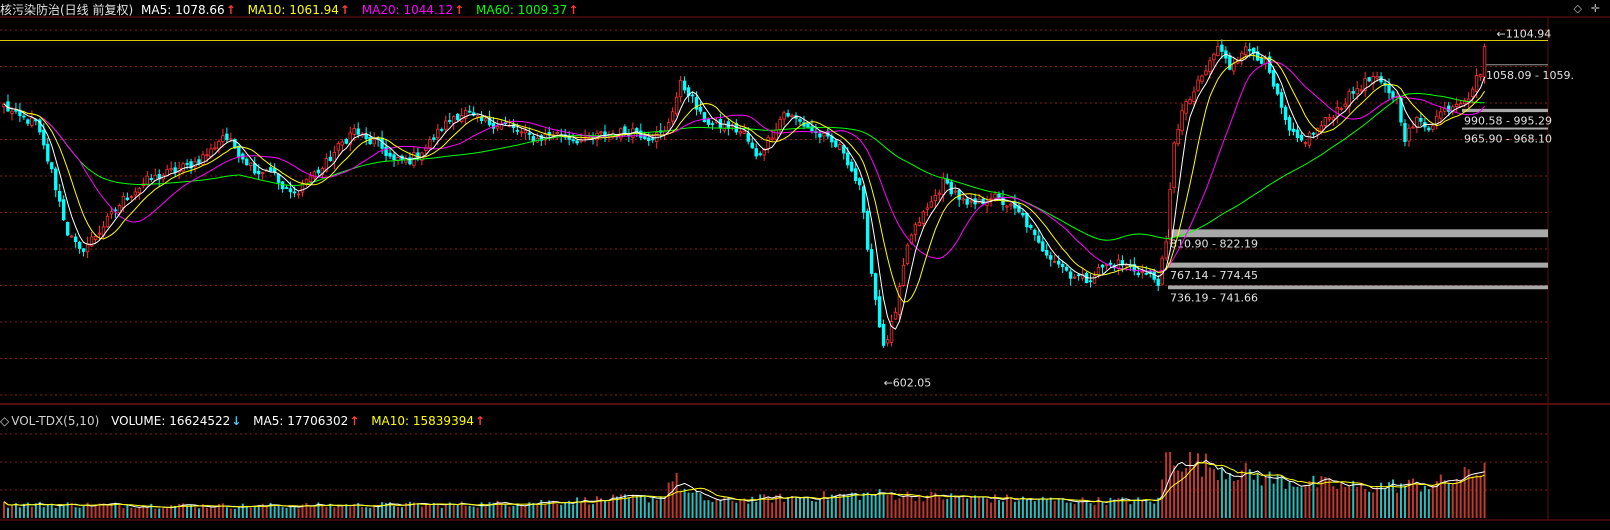 The image size is (1610, 530). Describe the element at coordinates (5, 421) in the screenshot. I see `collapse-icon: ◇` at that location.